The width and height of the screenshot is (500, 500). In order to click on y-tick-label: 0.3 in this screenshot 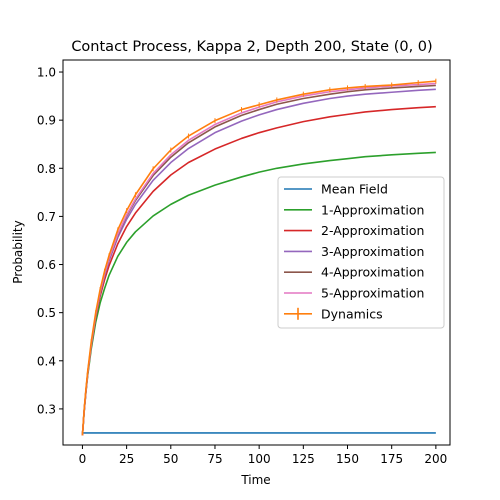, I will do `click(46, 409)`.